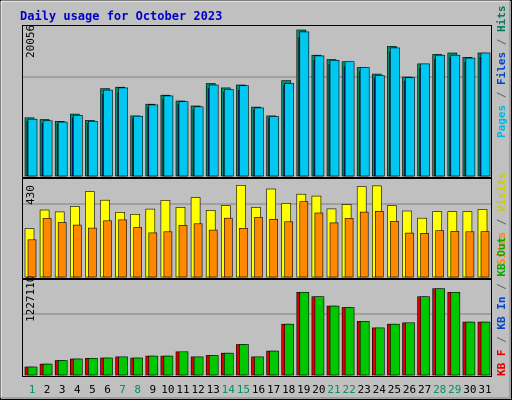 Image resolution: width=512 pixels, height=404 pixels. What do you see at coordinates (318, 389) in the screenshot?
I see `day-label-20: 20` at bounding box center [318, 389].